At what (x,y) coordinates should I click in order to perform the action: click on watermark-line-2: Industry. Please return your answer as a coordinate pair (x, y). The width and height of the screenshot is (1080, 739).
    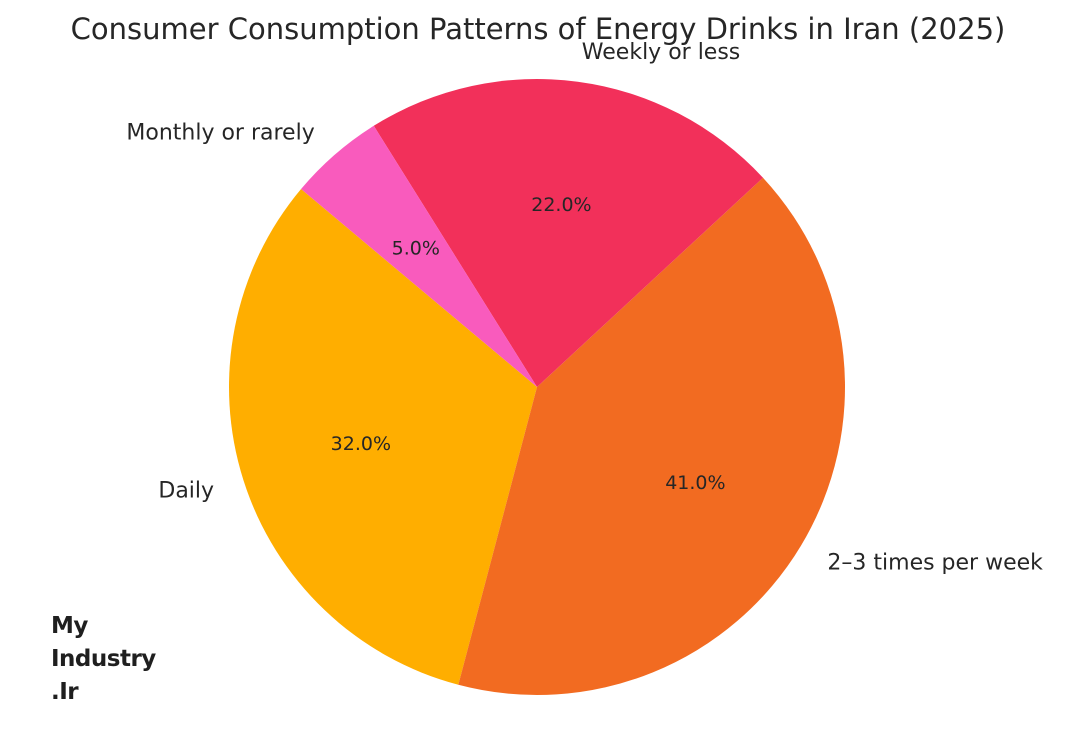
    Looking at the image, I should click on (103, 659).